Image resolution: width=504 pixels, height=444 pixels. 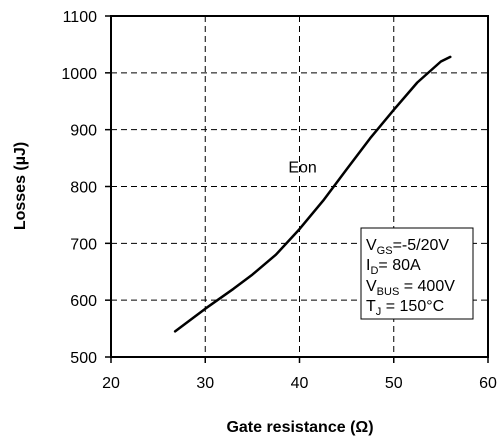 What do you see at coordinates (83, 131) in the screenshot?
I see `y-tick-label-900: 900` at bounding box center [83, 131].